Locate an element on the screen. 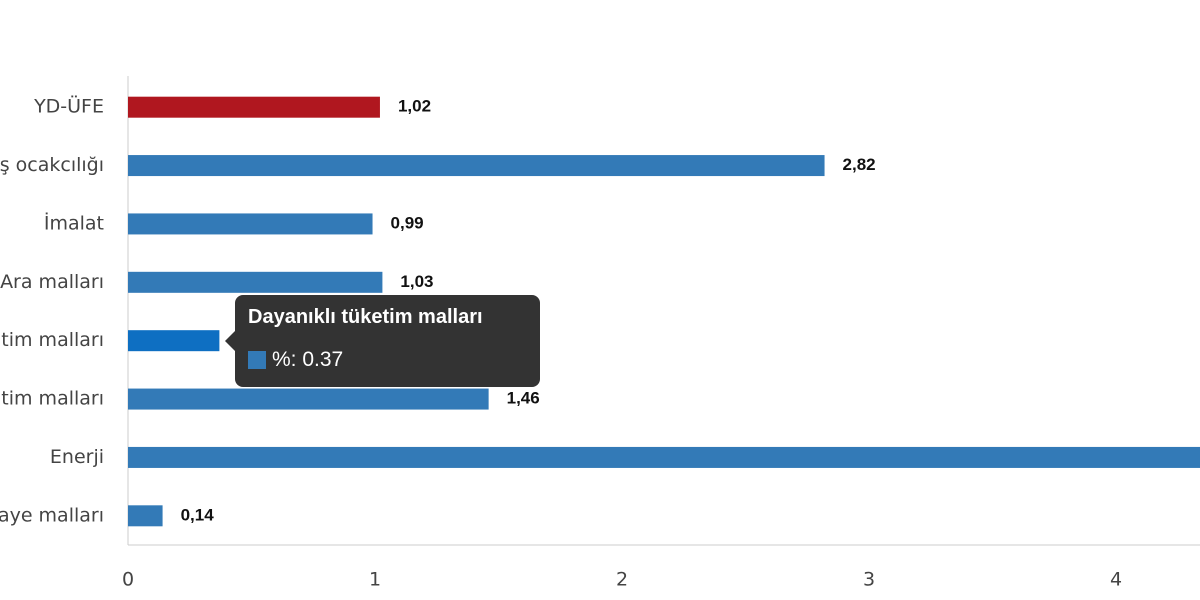 This screenshot has width=1200, height=600. tooltip-swatch is located at coordinates (257, 360).